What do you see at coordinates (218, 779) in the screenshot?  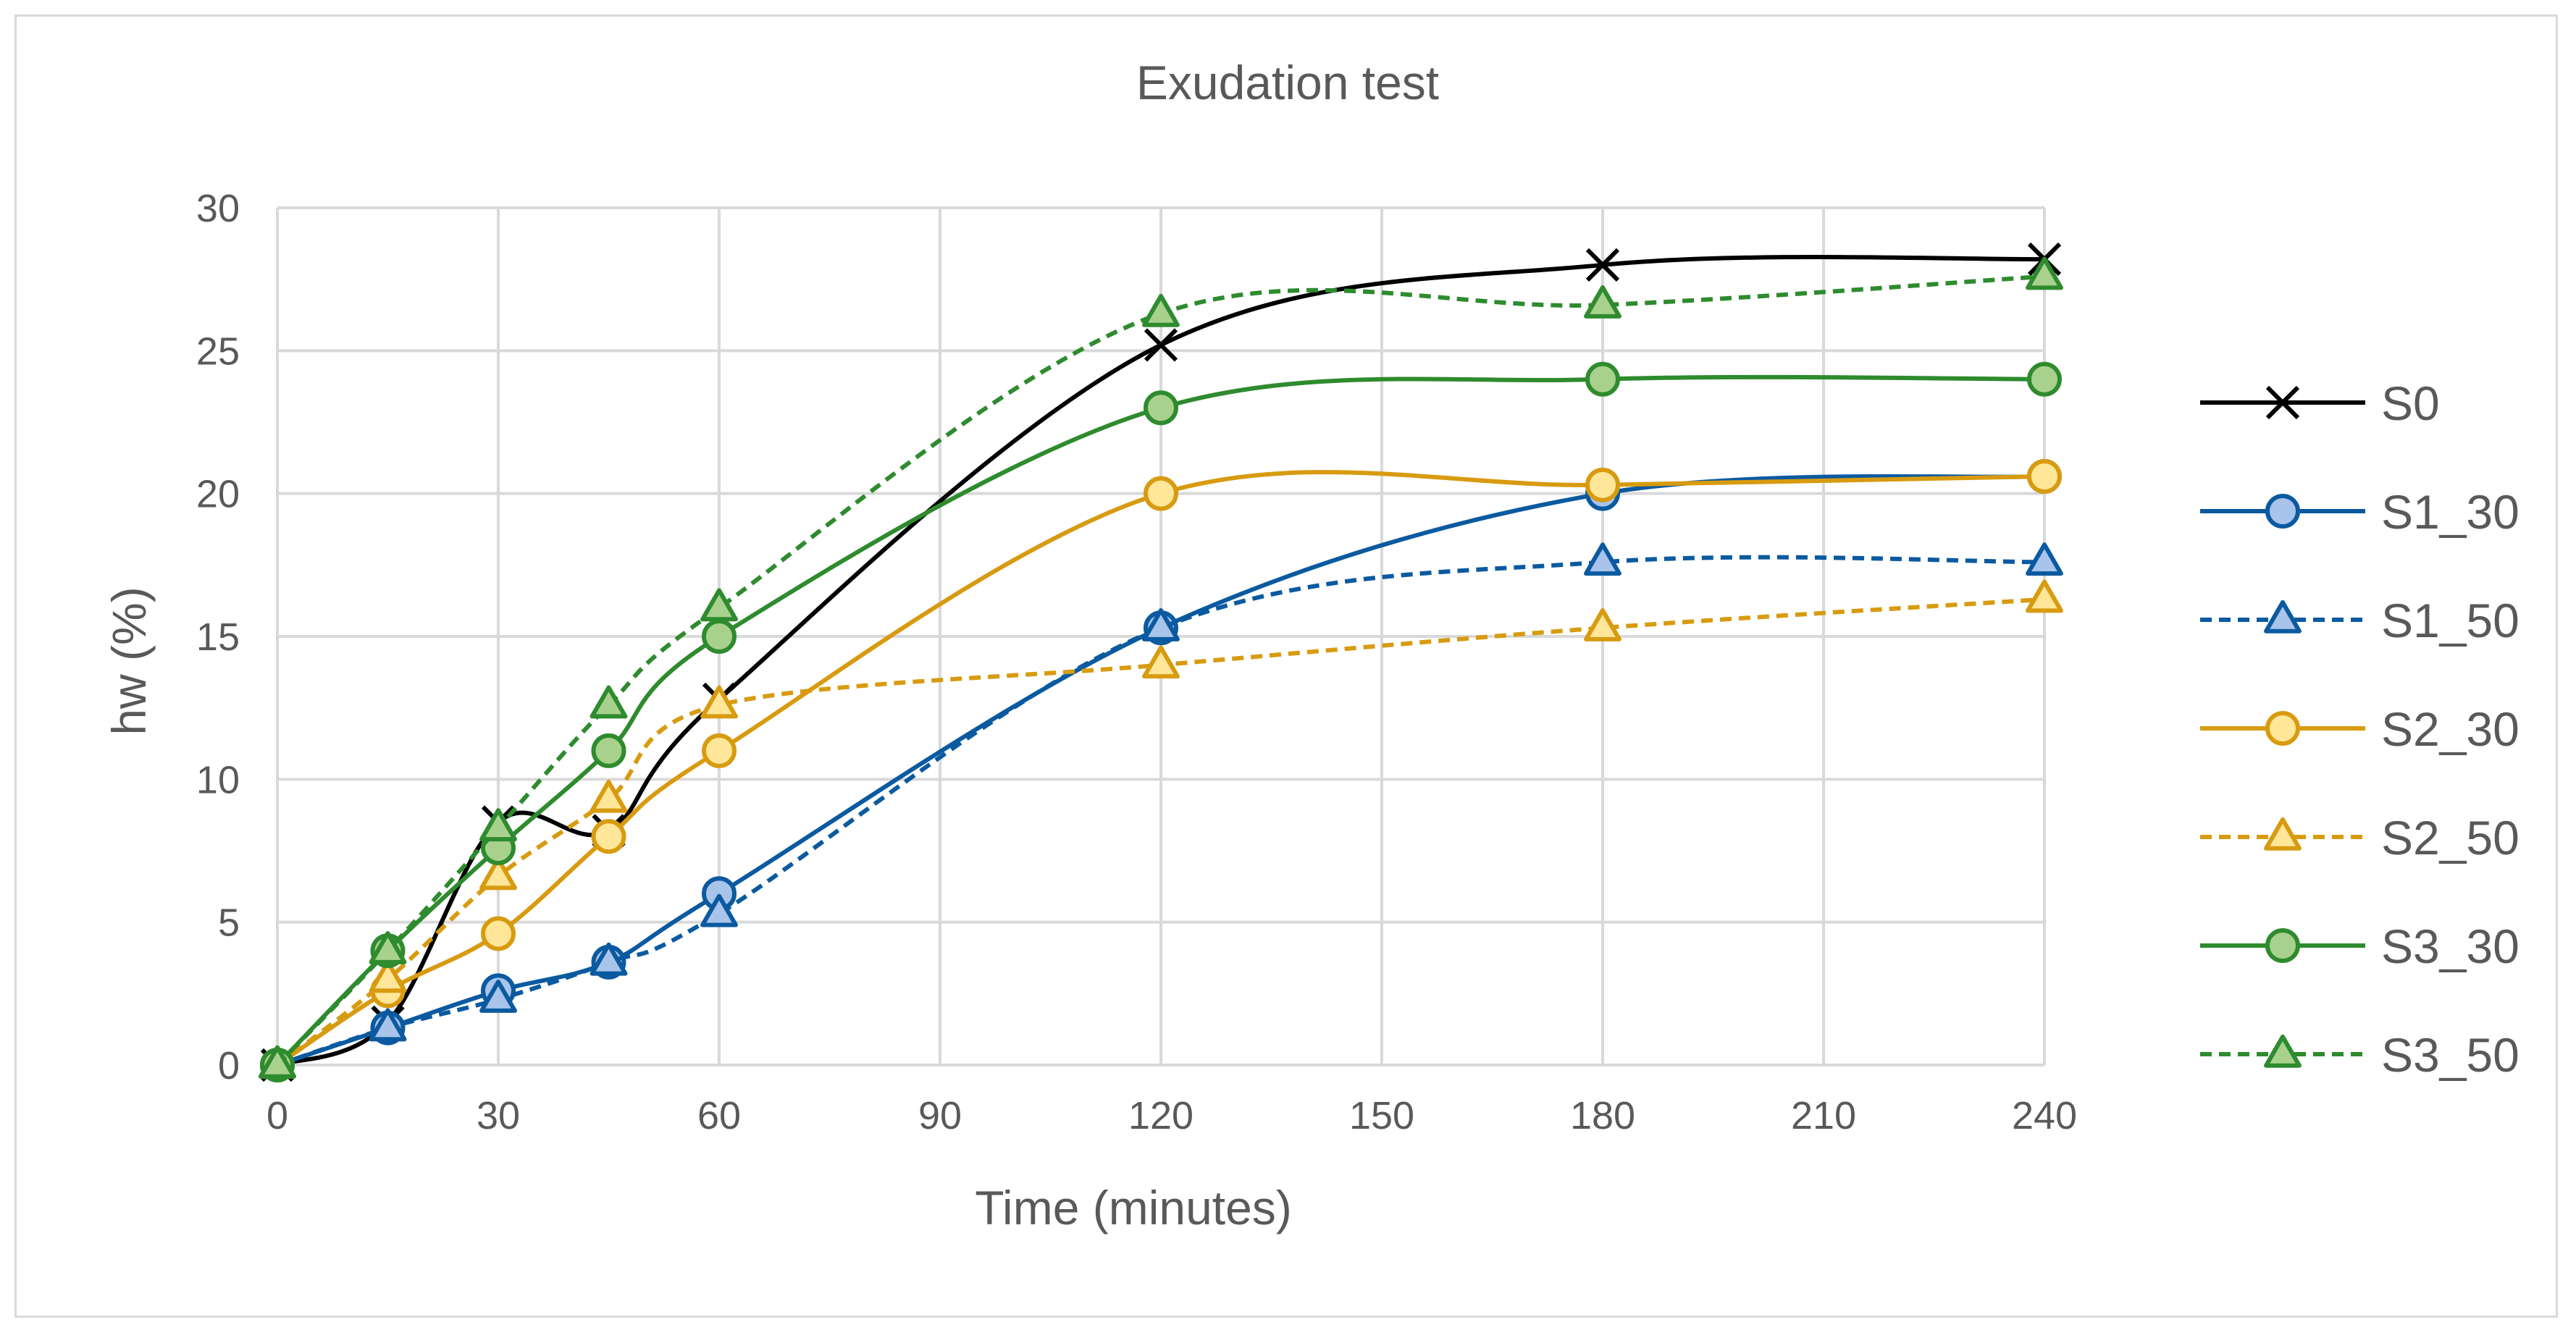 I see `y-tick-label: 10` at bounding box center [218, 779].